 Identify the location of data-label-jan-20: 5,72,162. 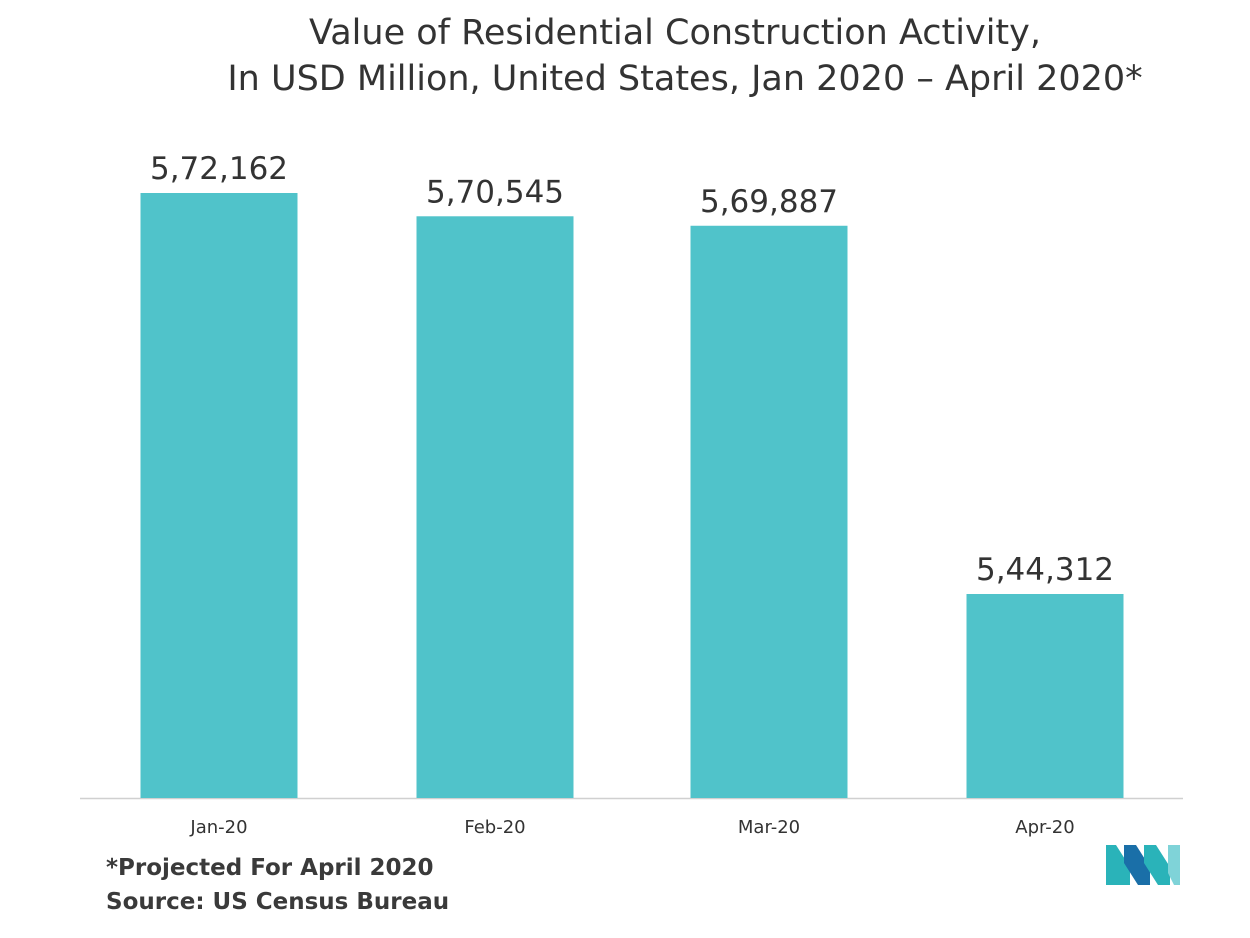
(219, 169).